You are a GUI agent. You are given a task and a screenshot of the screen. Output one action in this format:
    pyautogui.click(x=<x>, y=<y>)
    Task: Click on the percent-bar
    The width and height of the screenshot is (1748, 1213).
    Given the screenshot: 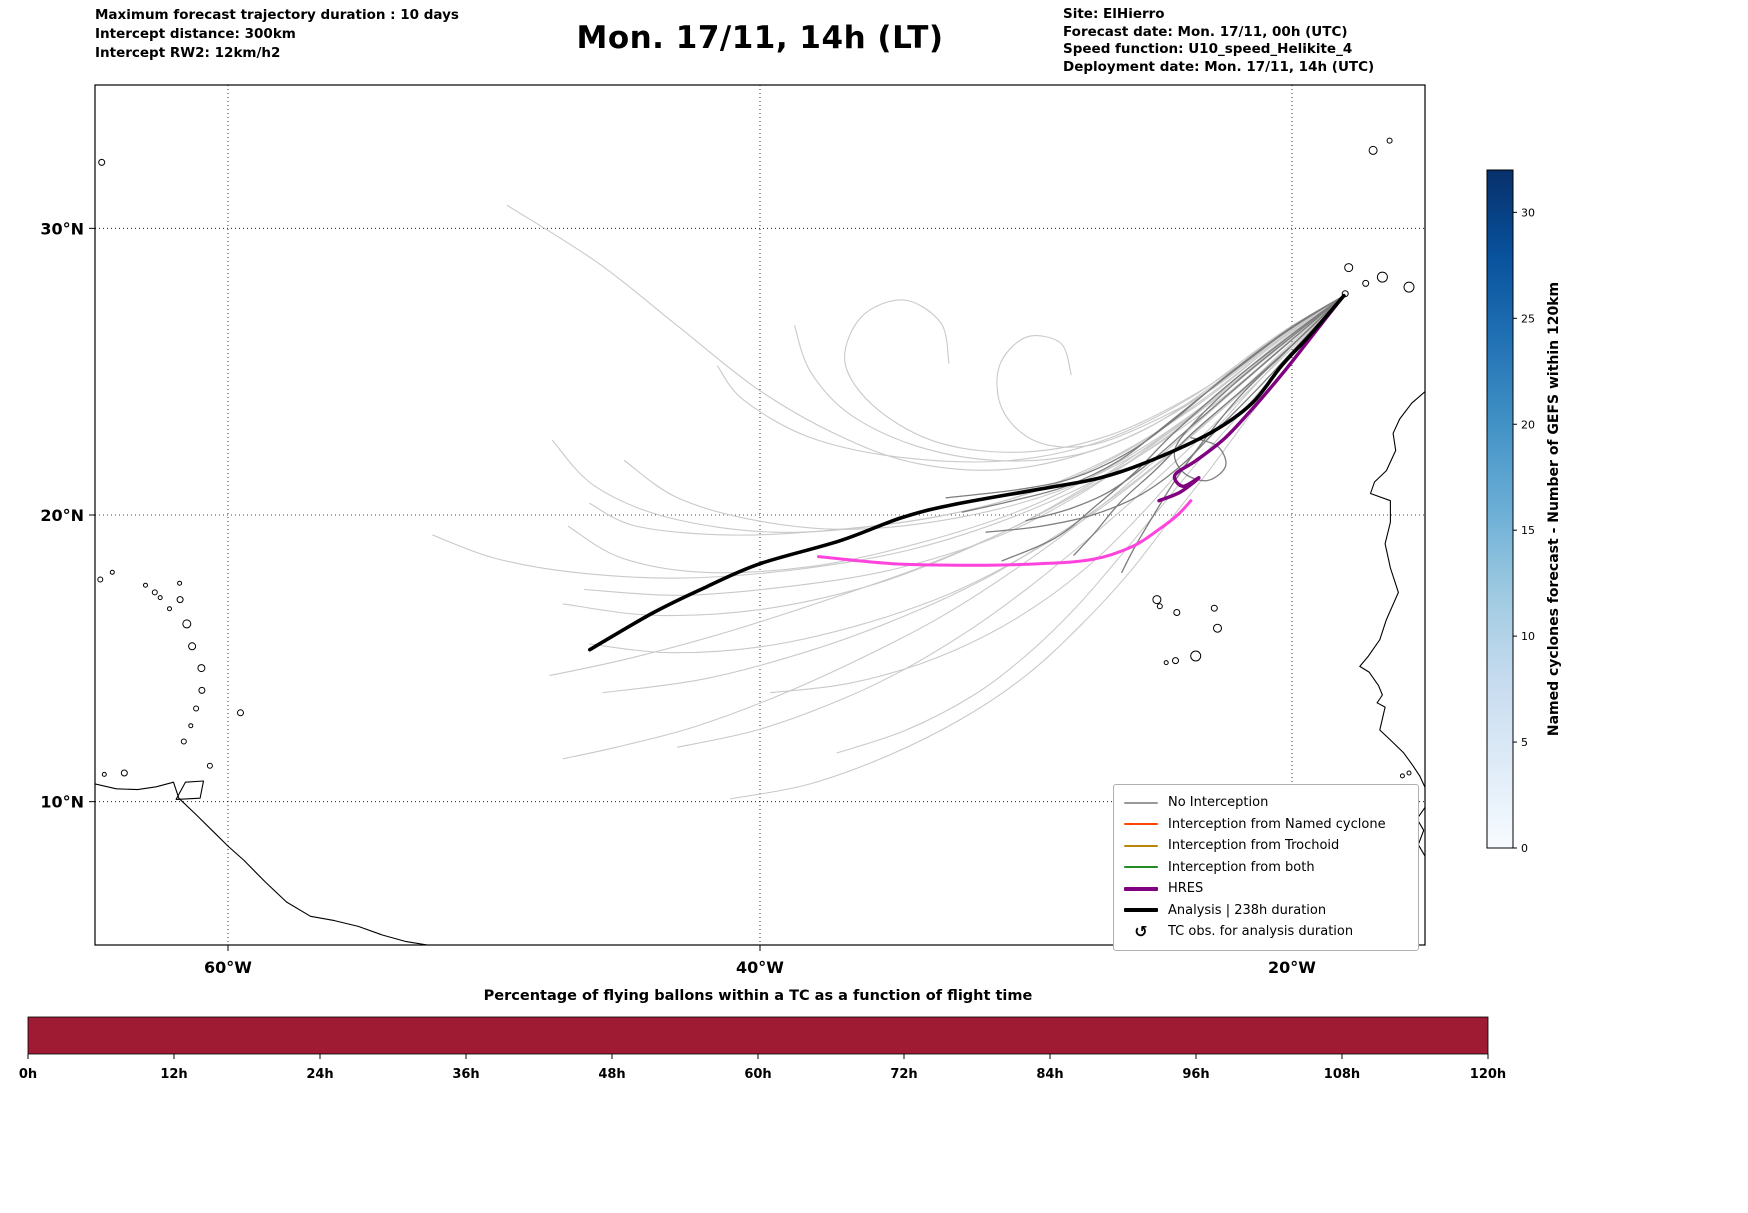 What is the action you would take?
    pyautogui.click(x=758, y=1035)
    